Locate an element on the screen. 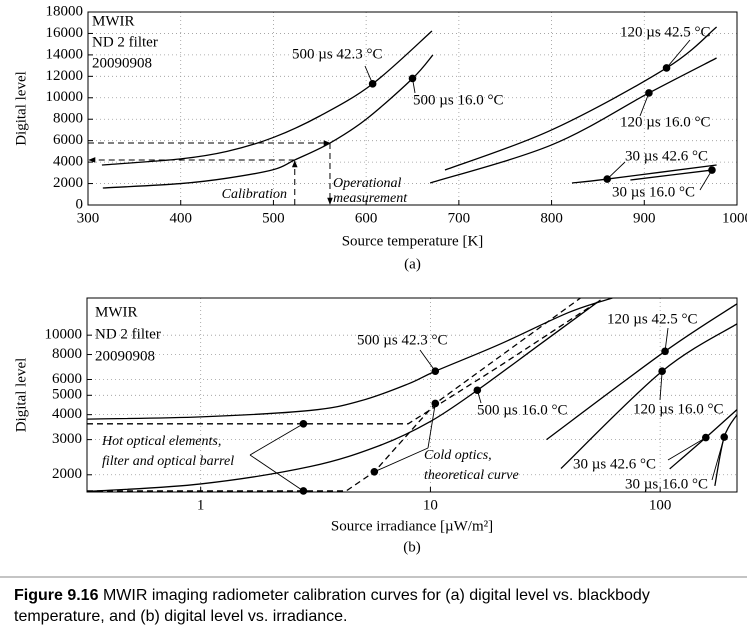 Image resolution: width=747 pixels, height=634 pixels. x-tick-label: 1000 is located at coordinates (734, 218).